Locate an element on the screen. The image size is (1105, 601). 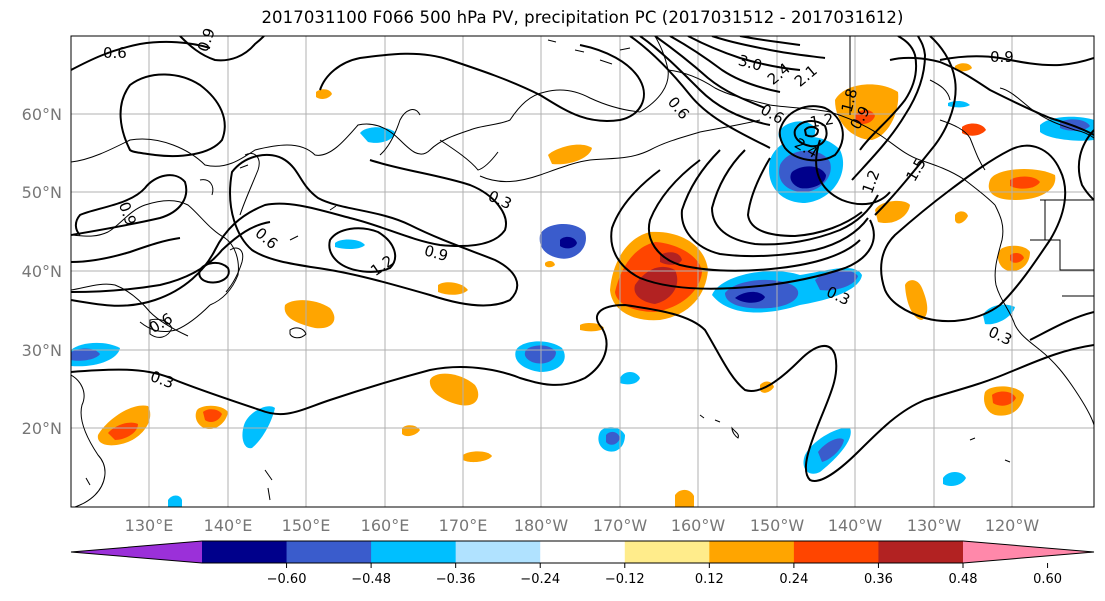
colorbar-extend-min is located at coordinates (136, 552).